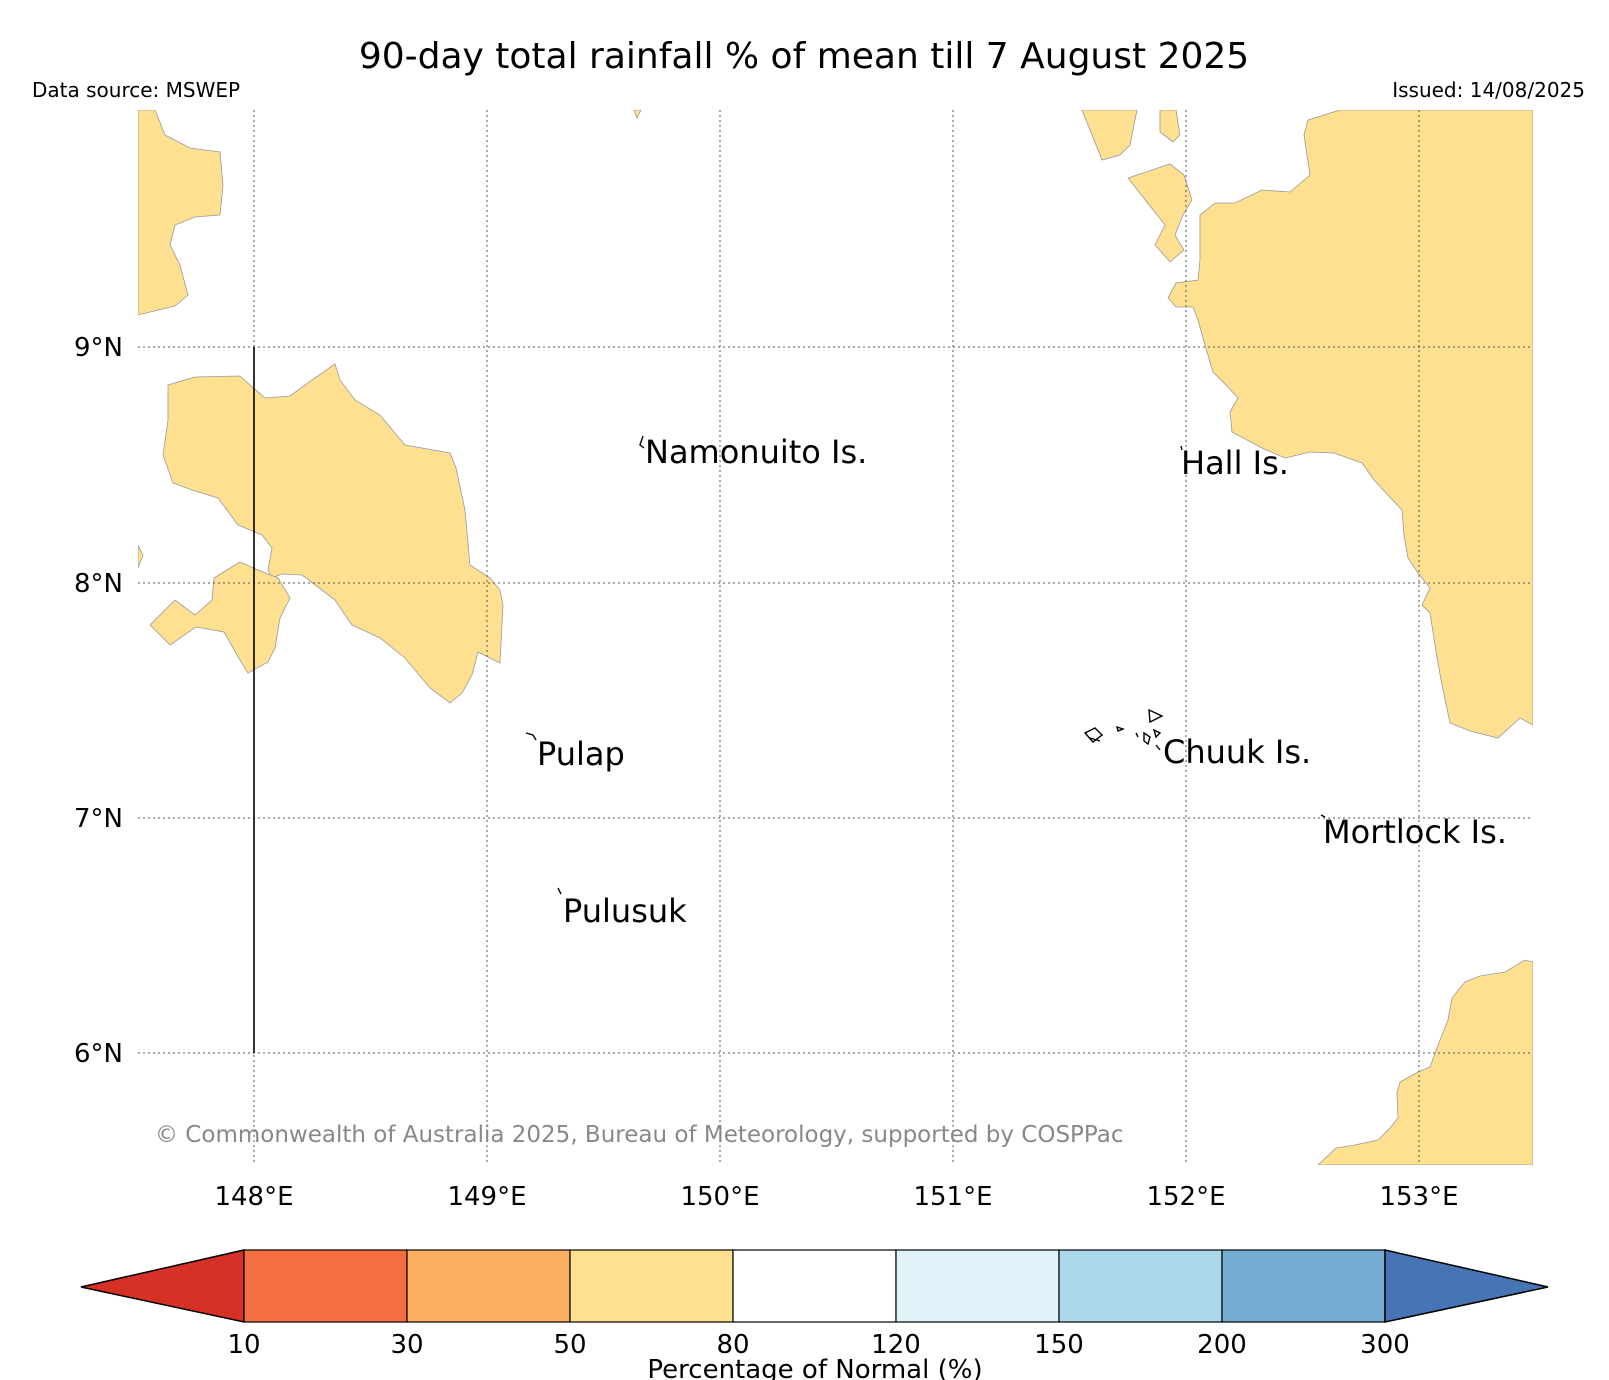 The width and height of the screenshot is (1609, 1380). What do you see at coordinates (243, 1345) in the screenshot?
I see `colorbar-tick-10: 10` at bounding box center [243, 1345].